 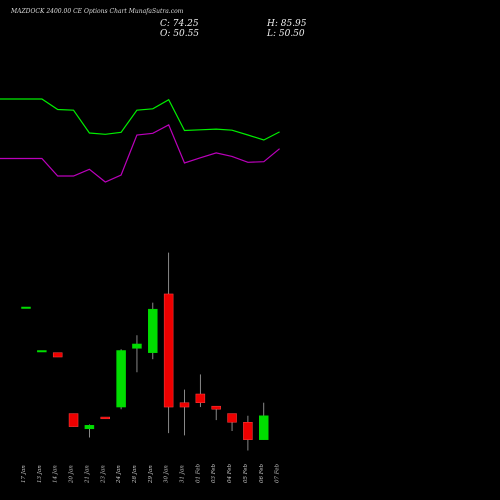 What do you see at coordinates (56, 474) in the screenshot?
I see `x-tick-label: 14 Jan` at bounding box center [56, 474].